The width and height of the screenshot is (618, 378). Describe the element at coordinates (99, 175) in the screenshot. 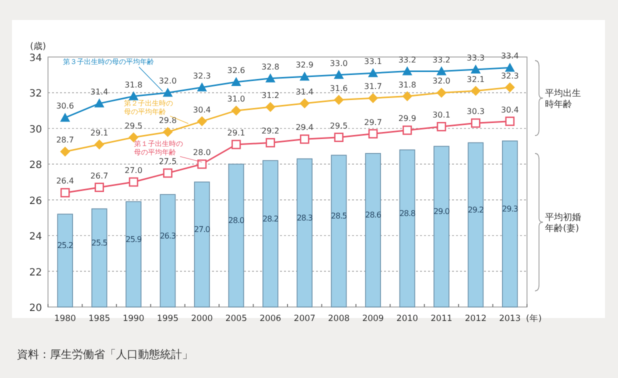

I see `data-label: 26.7` at that location.